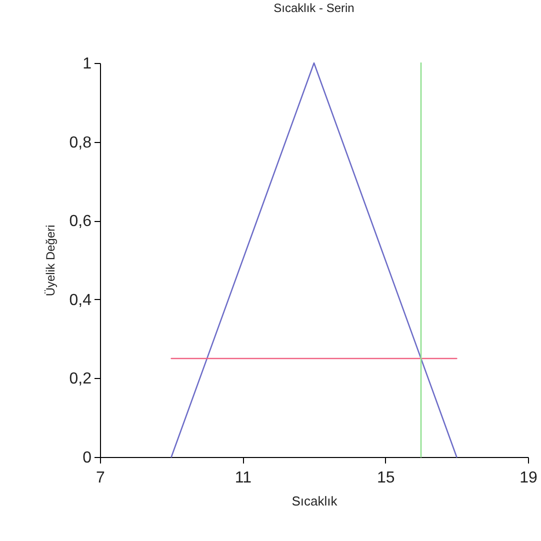  I want to click on chart-title: Sıcaklık - Serin, so click(314, 8).